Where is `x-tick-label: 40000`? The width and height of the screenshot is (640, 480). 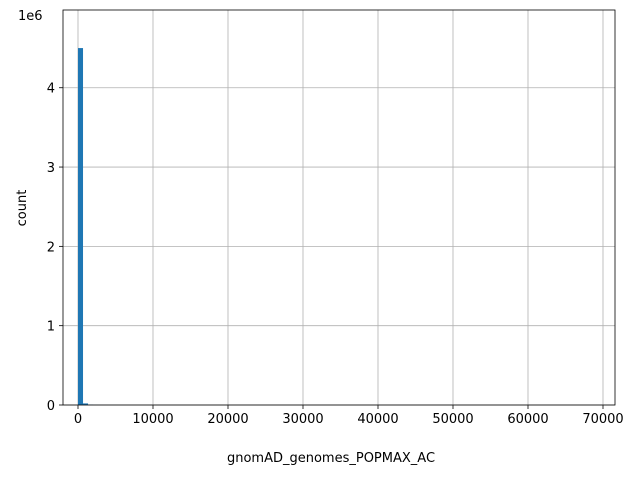
x-tick-label: 40000 is located at coordinates (377, 419).